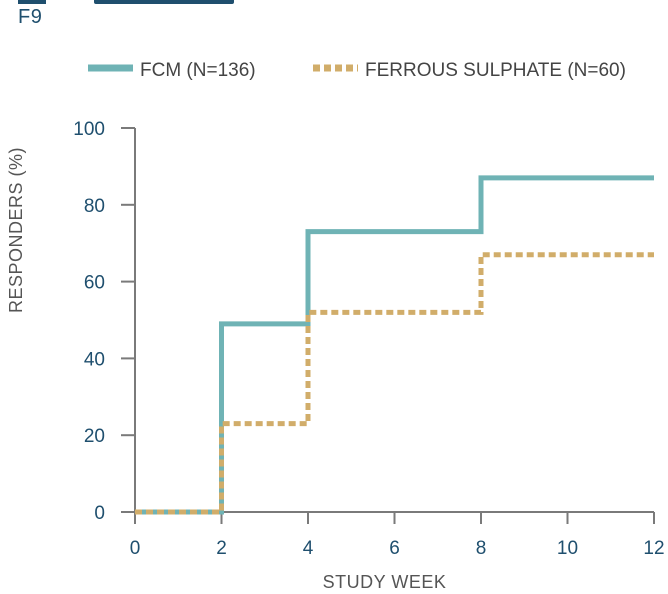 This screenshot has height=594, width=668. Describe the element at coordinates (117, 17) in the screenshot. I see `figure-label: F9` at that location.